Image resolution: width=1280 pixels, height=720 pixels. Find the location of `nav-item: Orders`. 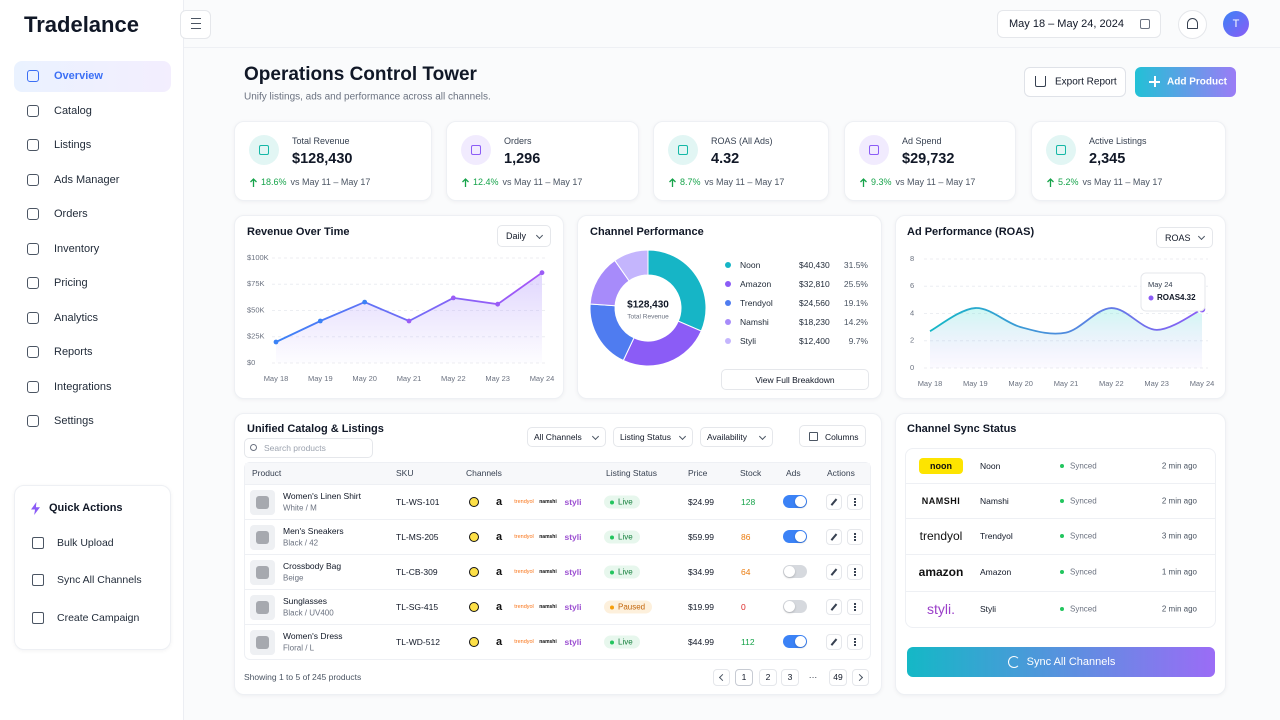

nav-item: Orders is located at coordinates (71, 214).